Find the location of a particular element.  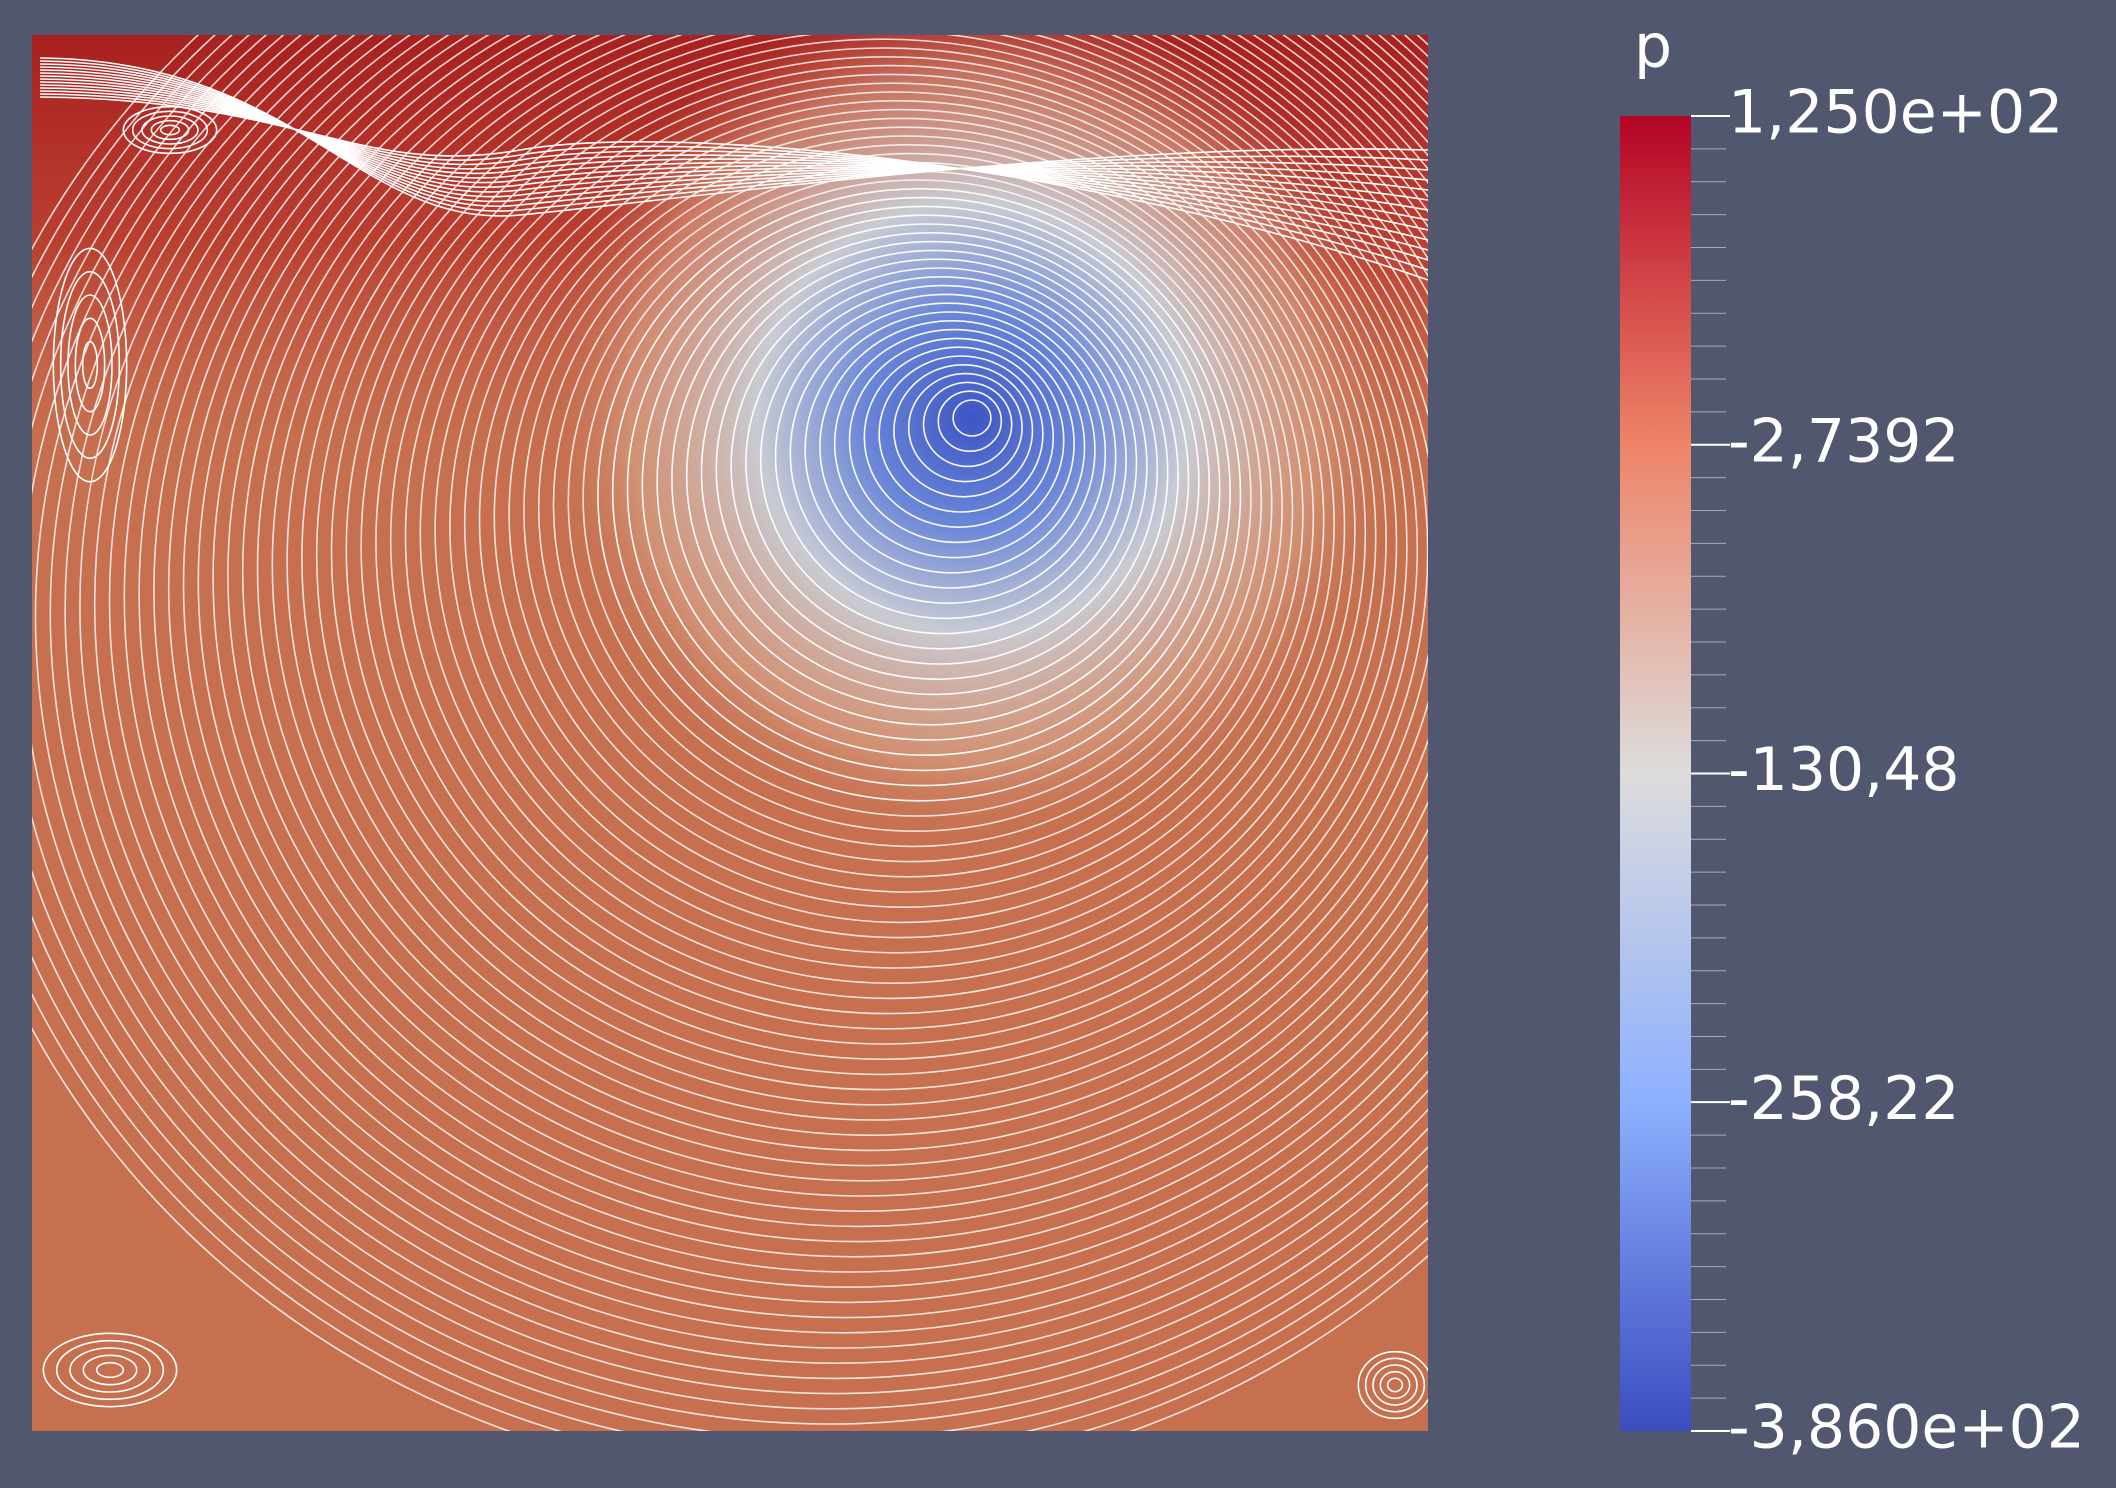

tick-label: -2,7392 is located at coordinates (1844, 441).